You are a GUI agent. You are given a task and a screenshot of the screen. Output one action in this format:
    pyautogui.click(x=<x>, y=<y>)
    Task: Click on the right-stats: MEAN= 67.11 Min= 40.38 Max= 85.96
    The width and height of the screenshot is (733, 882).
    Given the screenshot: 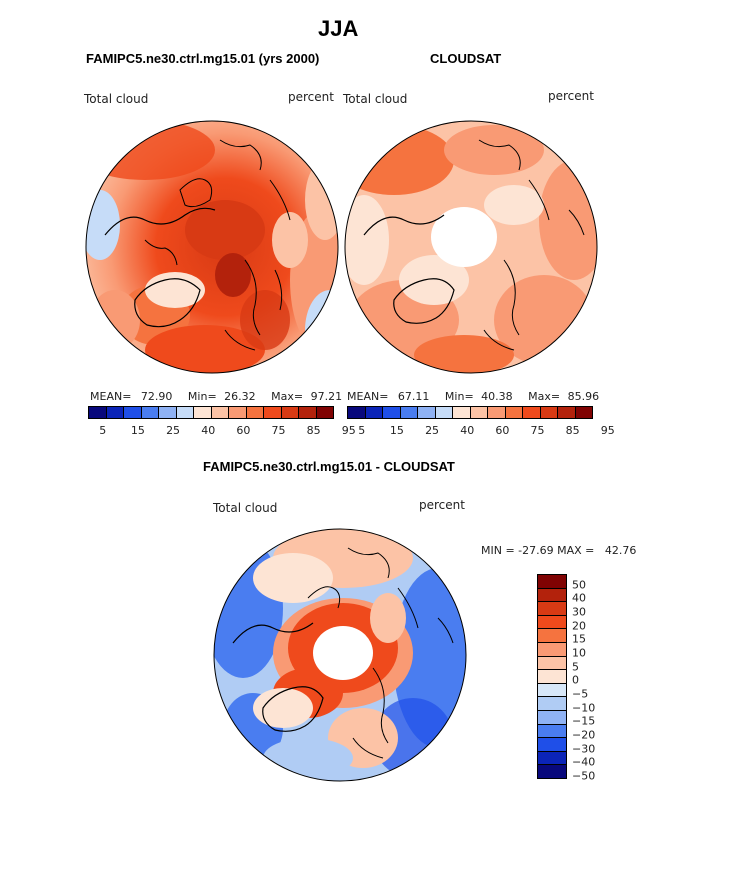 What is the action you would take?
    pyautogui.click(x=473, y=396)
    